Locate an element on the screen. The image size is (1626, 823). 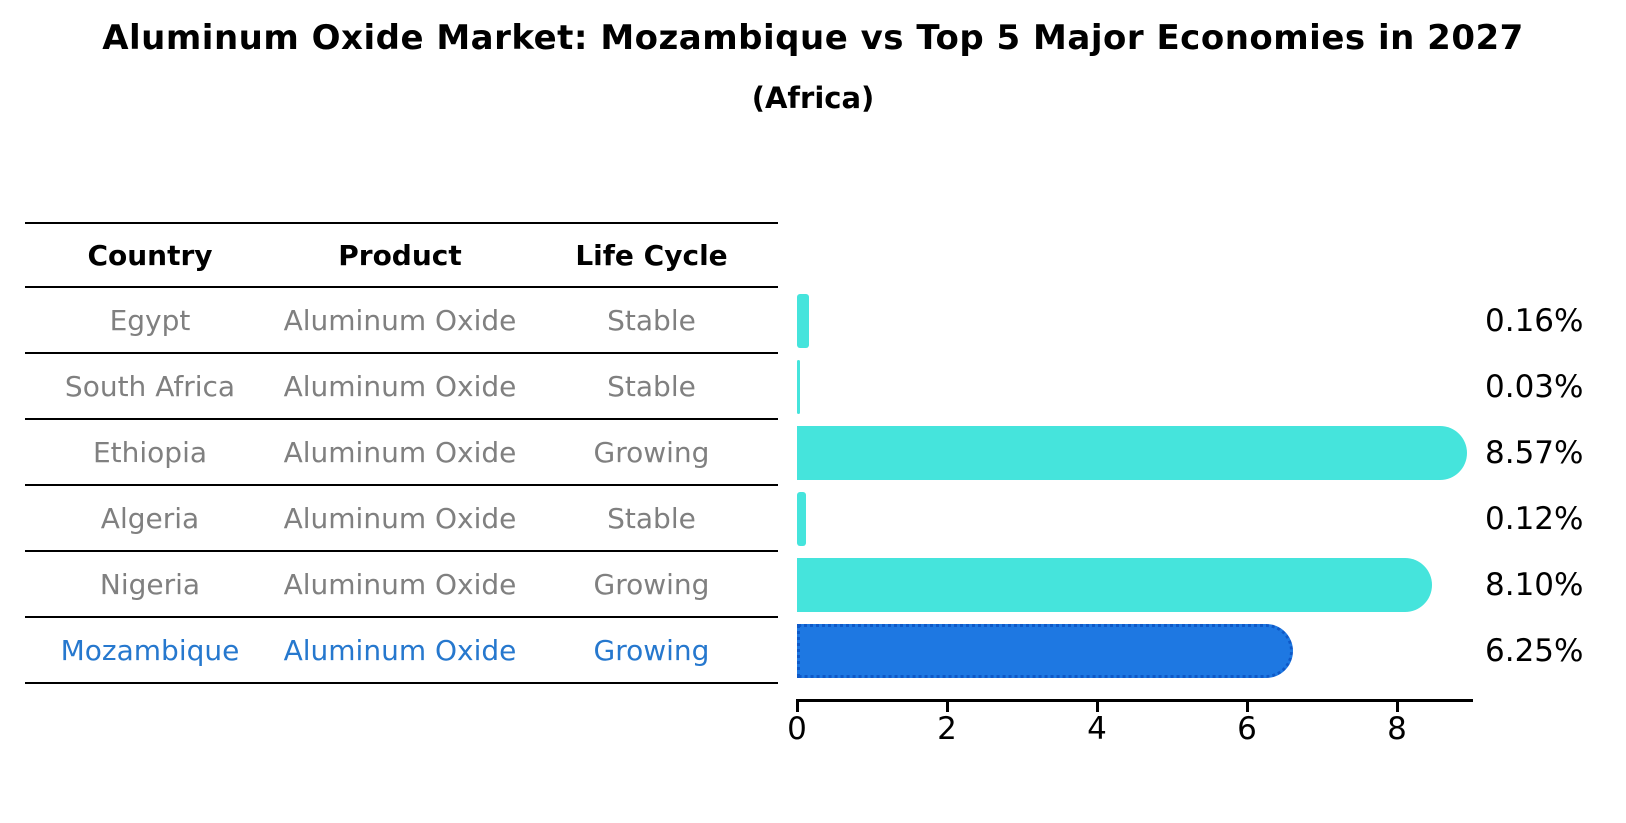
x-axis-line is located at coordinates (1135, 700).